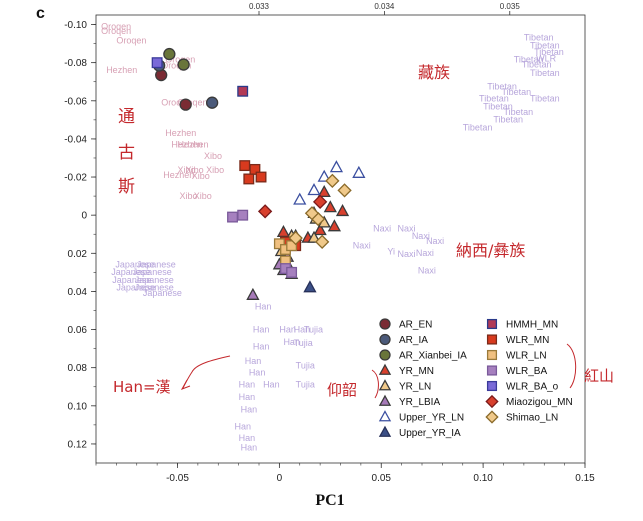 The image size is (643, 521). What do you see at coordinates (384, 6) in the screenshot?
I see `top-tick-label: 0.034` at bounding box center [384, 6].